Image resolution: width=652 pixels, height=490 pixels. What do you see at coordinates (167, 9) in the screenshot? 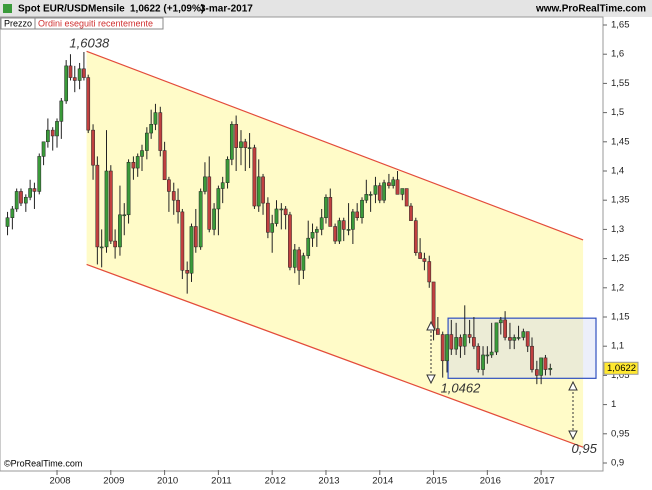
I see `price: 1,0622 (+1,09%)` at bounding box center [167, 9].